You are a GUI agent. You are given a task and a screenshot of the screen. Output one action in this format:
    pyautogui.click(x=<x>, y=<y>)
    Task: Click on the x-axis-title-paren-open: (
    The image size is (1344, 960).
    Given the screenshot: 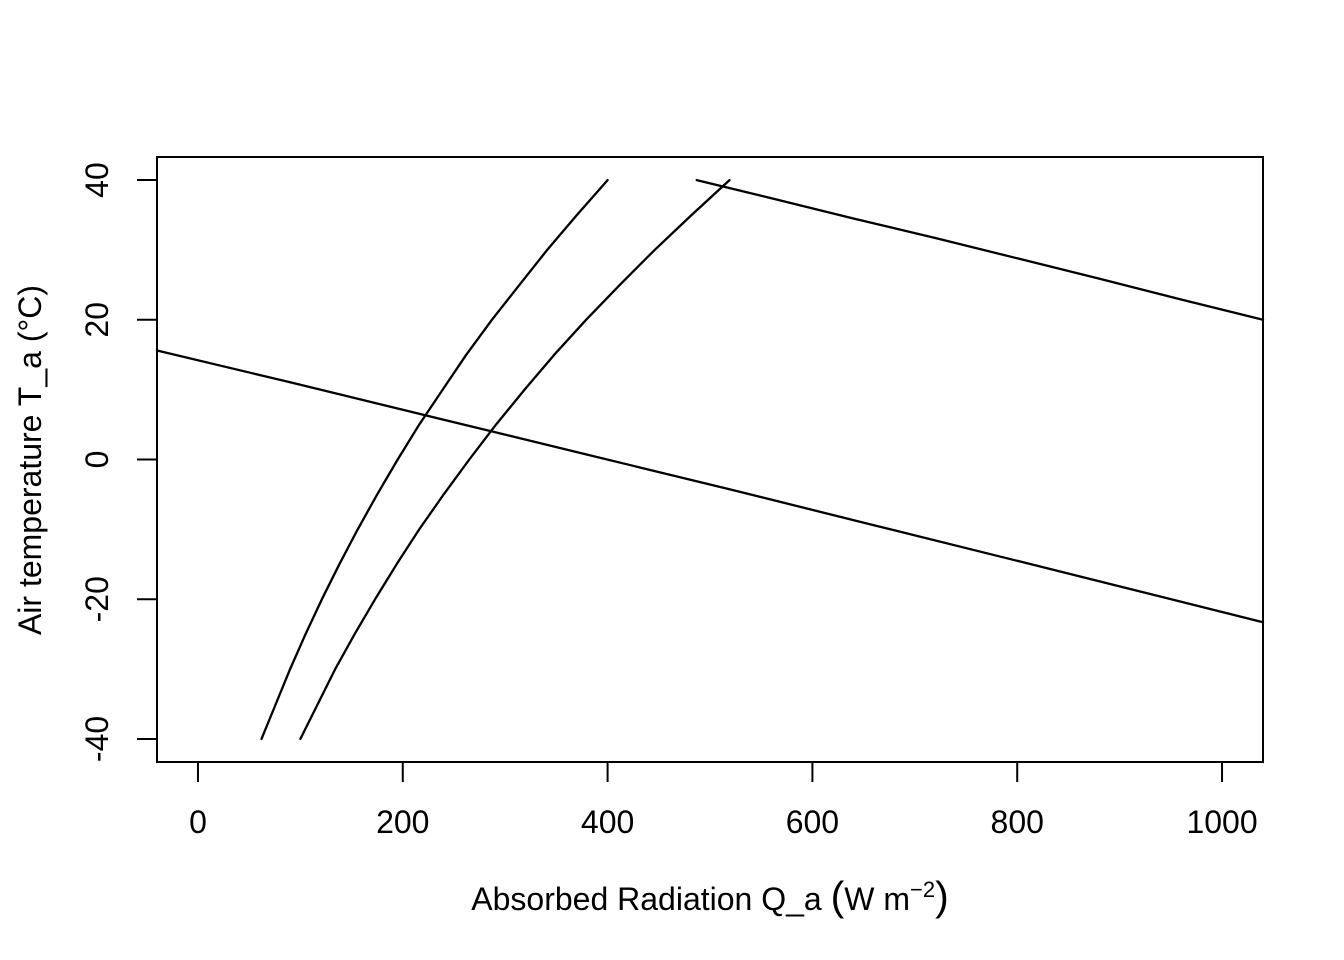 What is the action you would take?
    pyautogui.click(x=837, y=896)
    